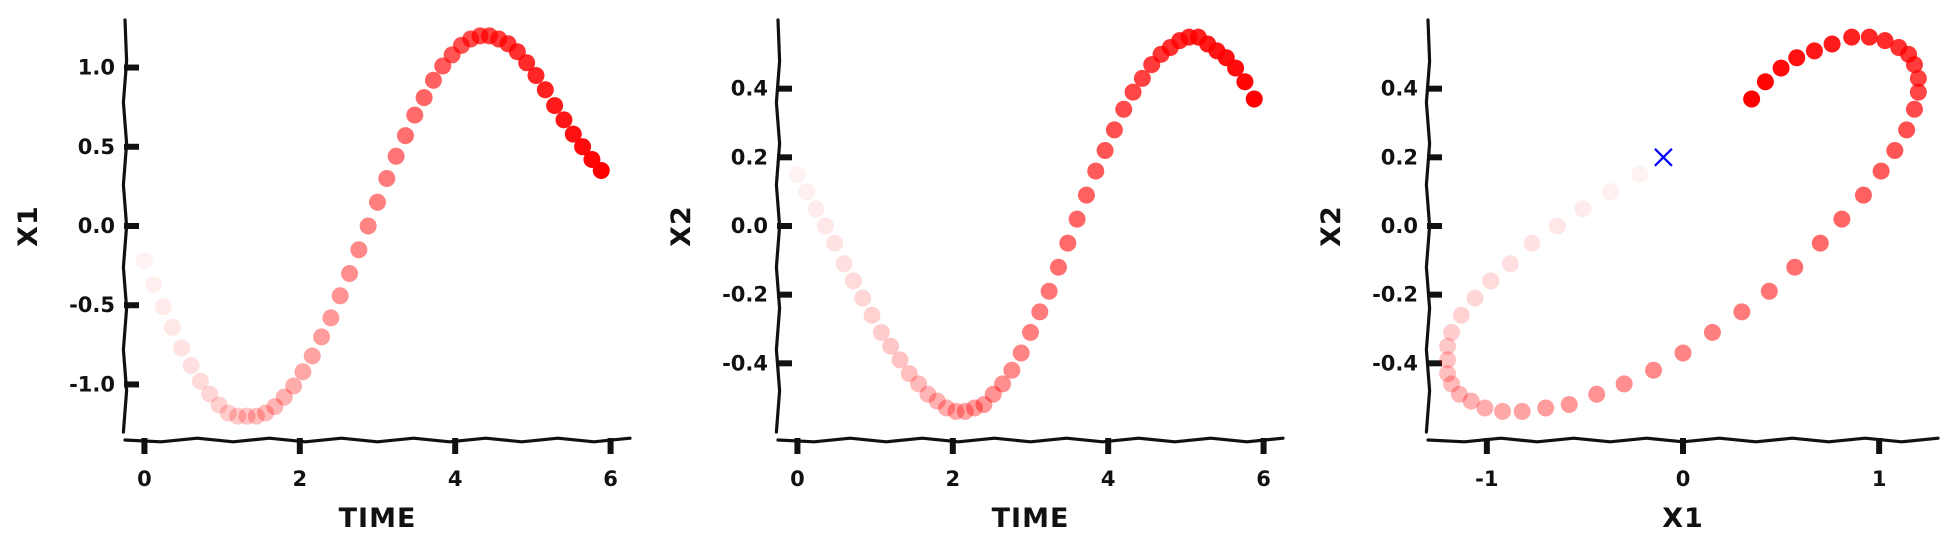 The image size is (1956, 556). I want to click on x-marker, so click(1663, 157).